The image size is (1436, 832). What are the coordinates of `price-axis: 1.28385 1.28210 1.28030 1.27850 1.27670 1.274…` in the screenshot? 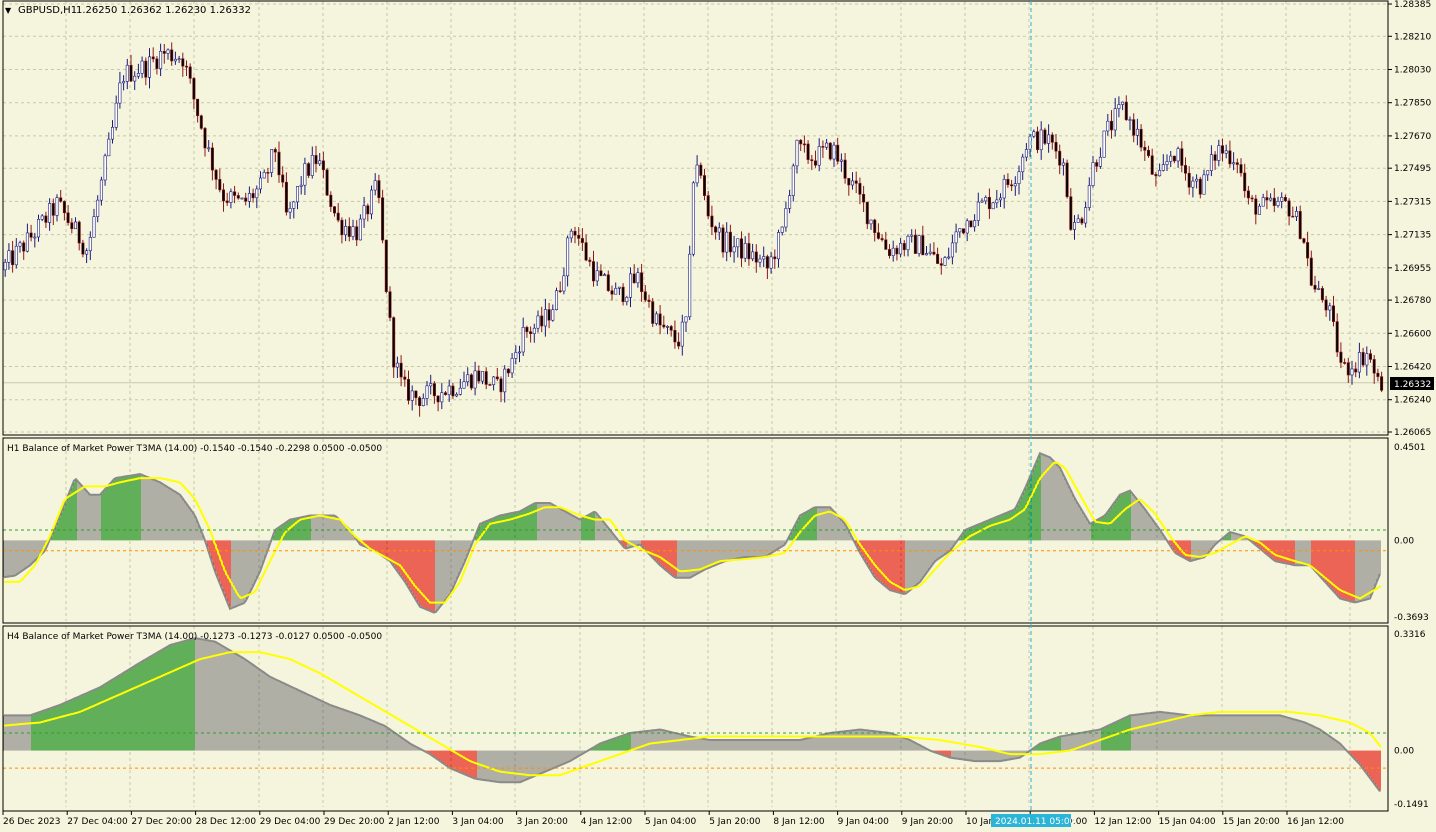 It's located at (1409, 219).